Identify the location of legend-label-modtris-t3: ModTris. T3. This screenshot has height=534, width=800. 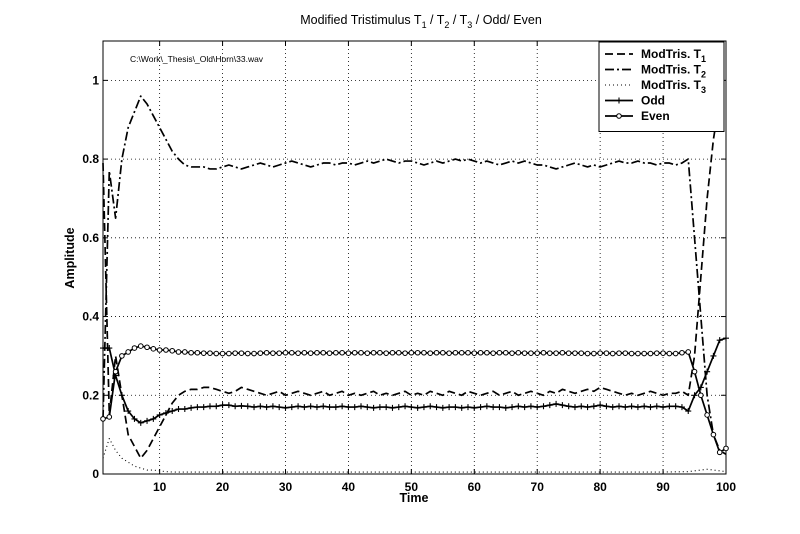
(673, 86).